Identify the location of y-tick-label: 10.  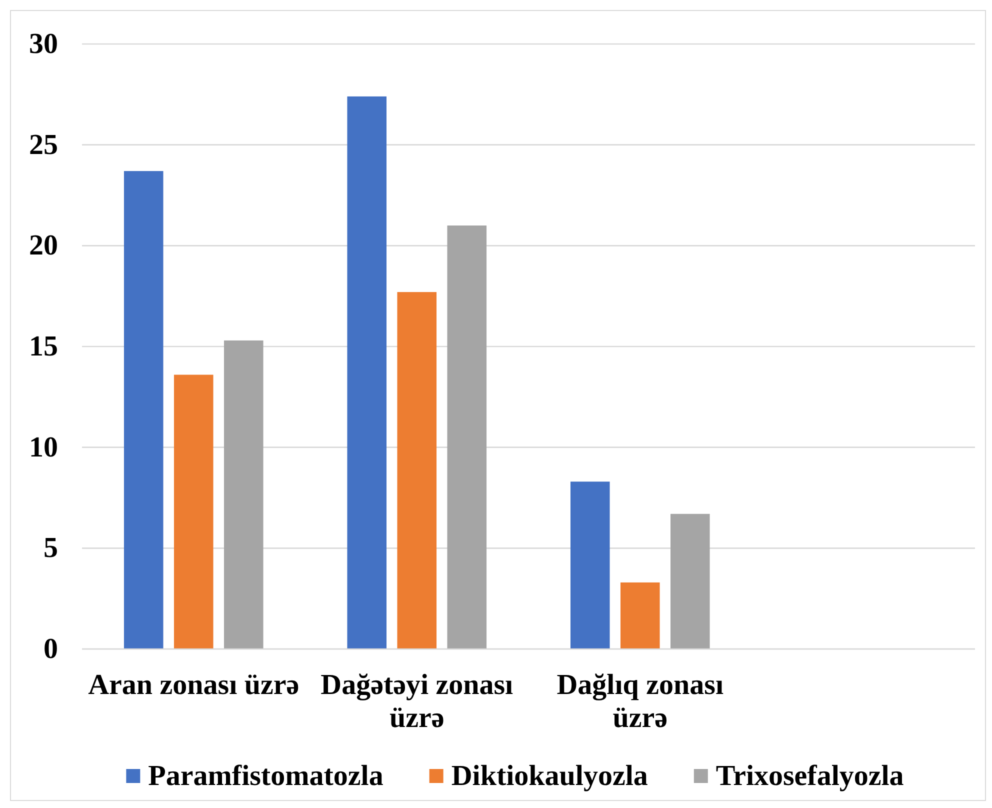
(43, 447).